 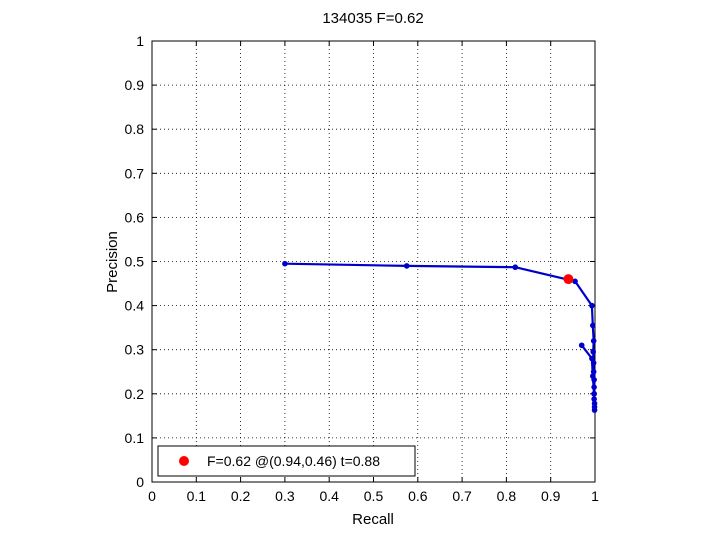 I want to click on y-tick-label: 0.9, so click(x=135, y=85).